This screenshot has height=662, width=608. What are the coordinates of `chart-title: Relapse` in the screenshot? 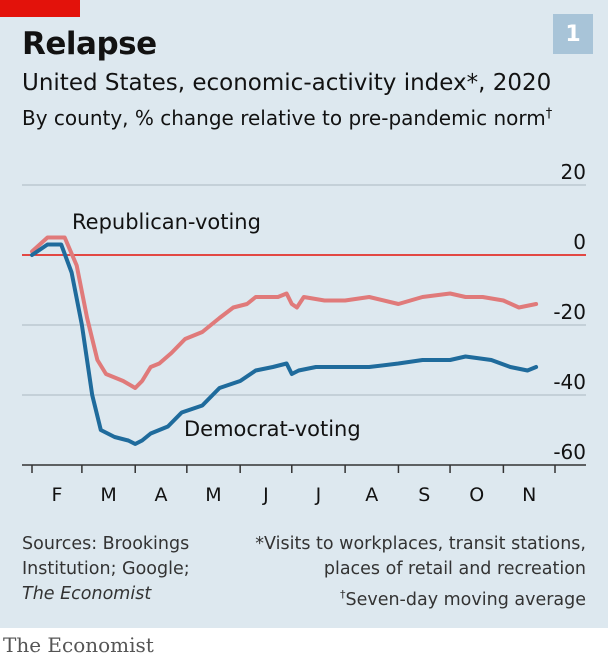 It's located at (89, 44).